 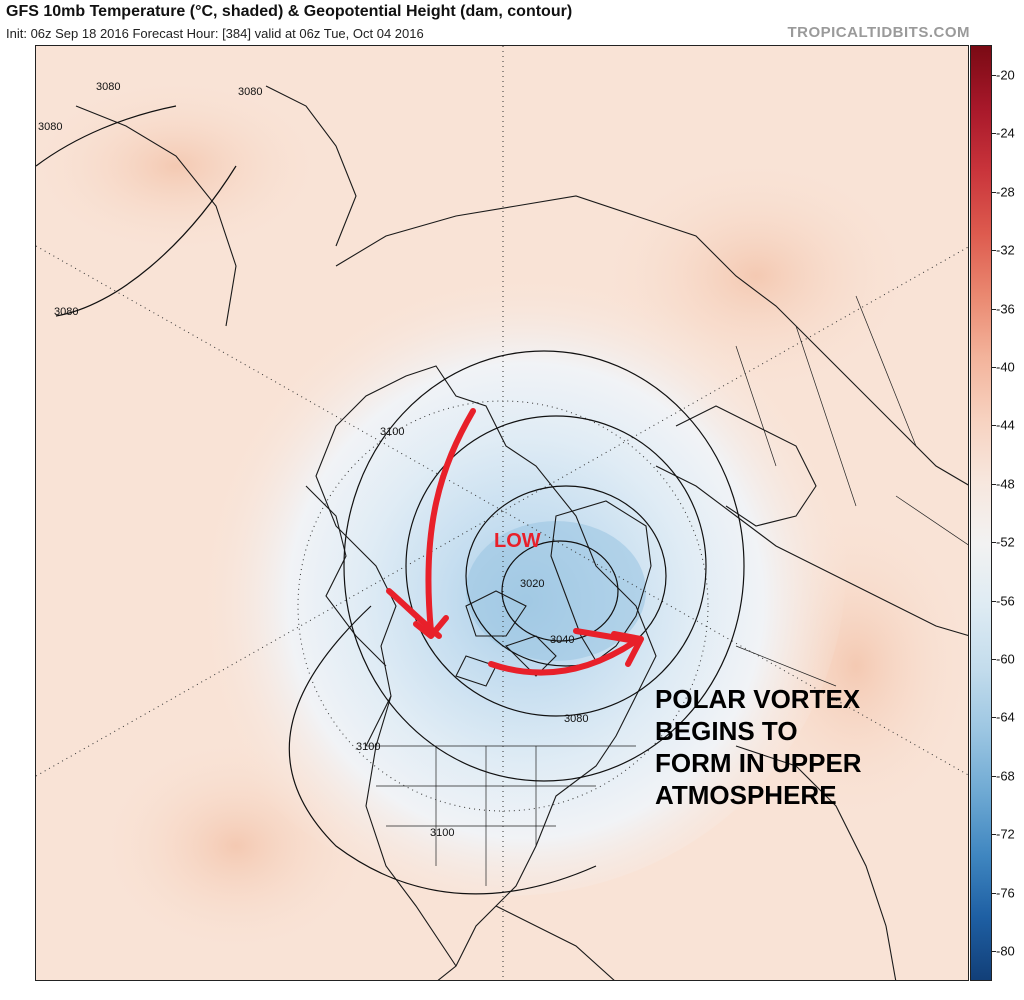 I want to click on annotation-line: BEGINS TO, so click(x=726, y=731).